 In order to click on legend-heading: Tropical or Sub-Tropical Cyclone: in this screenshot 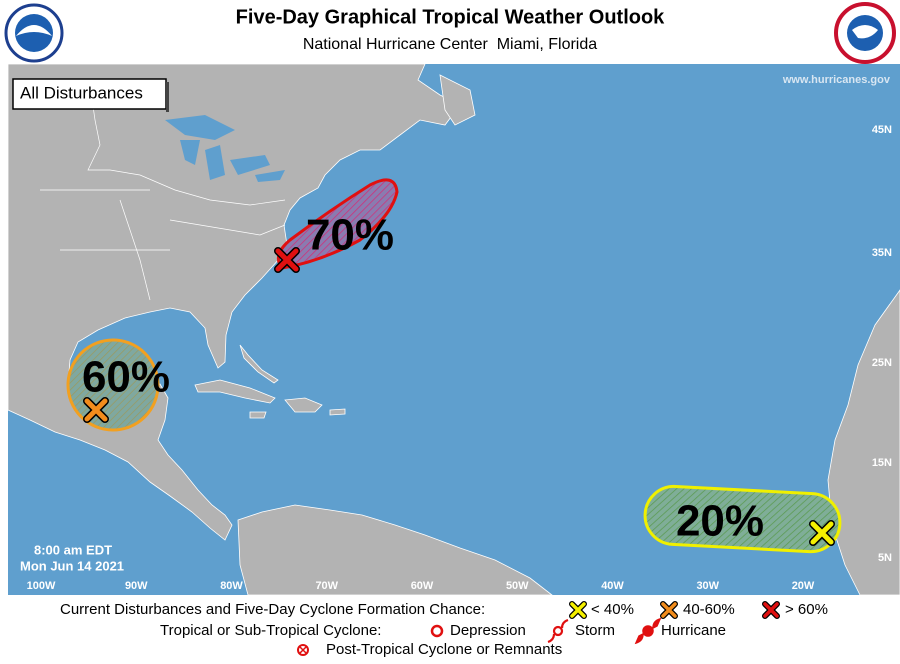, I will do `click(270, 630)`.